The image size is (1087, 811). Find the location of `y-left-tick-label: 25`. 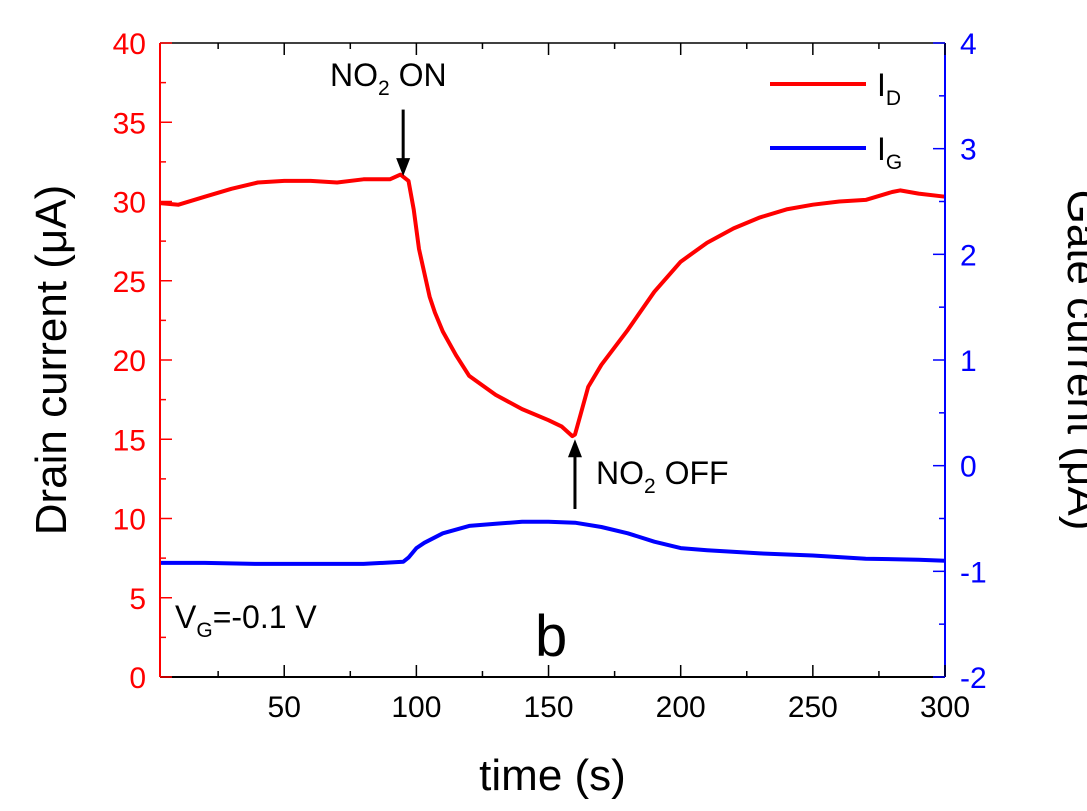

y-left-tick-label: 25 is located at coordinates (129, 282).